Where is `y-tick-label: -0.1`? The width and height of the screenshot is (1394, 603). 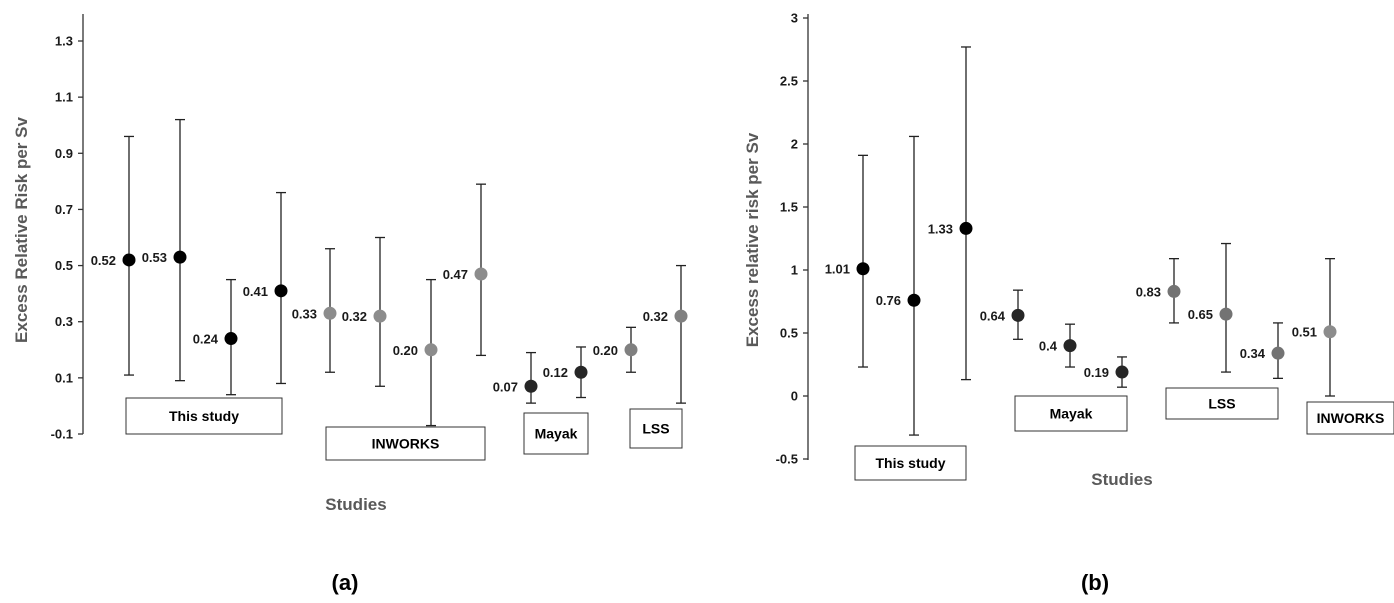
y-tick-label: -0.1 is located at coordinates (62, 434).